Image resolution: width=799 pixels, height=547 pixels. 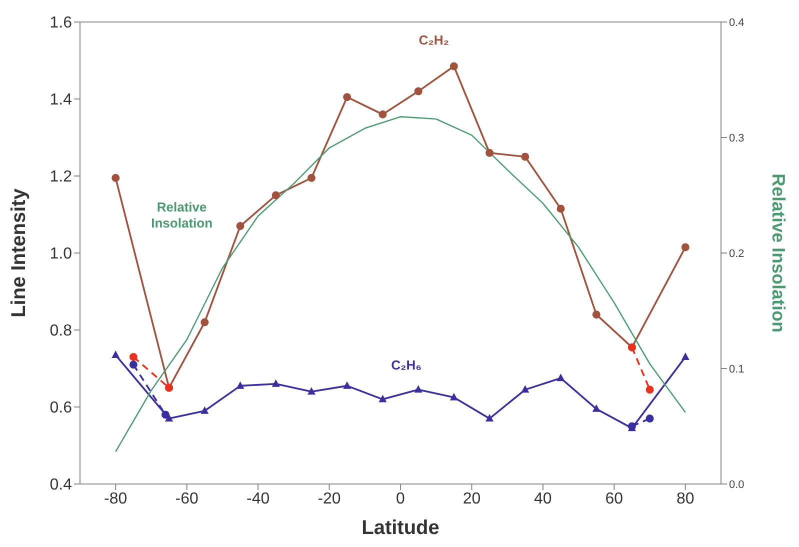 I want to click on y2-tick-label: 0.0, so click(x=736, y=484).